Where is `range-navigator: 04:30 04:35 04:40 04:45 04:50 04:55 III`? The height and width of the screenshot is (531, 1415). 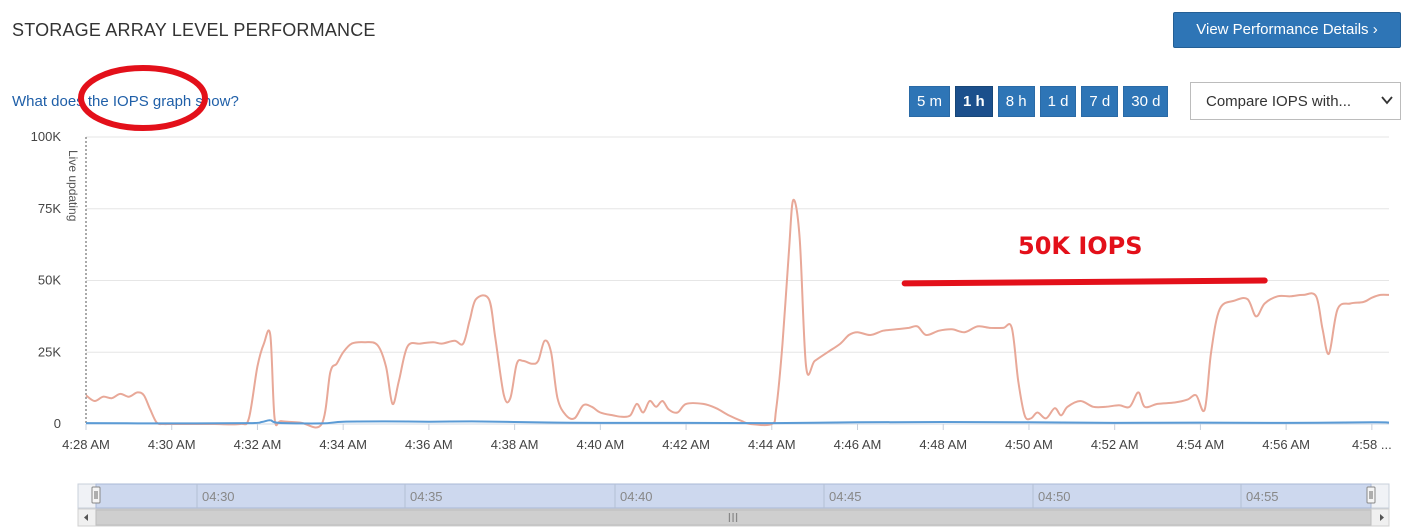
range-navigator: 04:30 04:35 04:40 04:45 04:50 04:55 III is located at coordinates (733, 505).